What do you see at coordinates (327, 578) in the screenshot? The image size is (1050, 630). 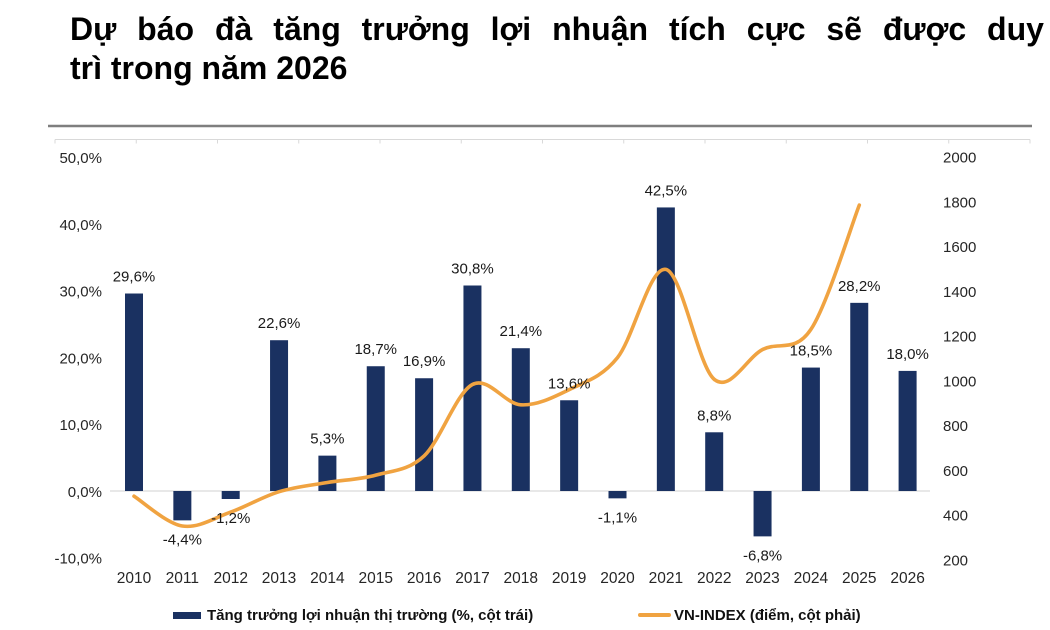 I see `year-label-2014: 2014` at bounding box center [327, 578].